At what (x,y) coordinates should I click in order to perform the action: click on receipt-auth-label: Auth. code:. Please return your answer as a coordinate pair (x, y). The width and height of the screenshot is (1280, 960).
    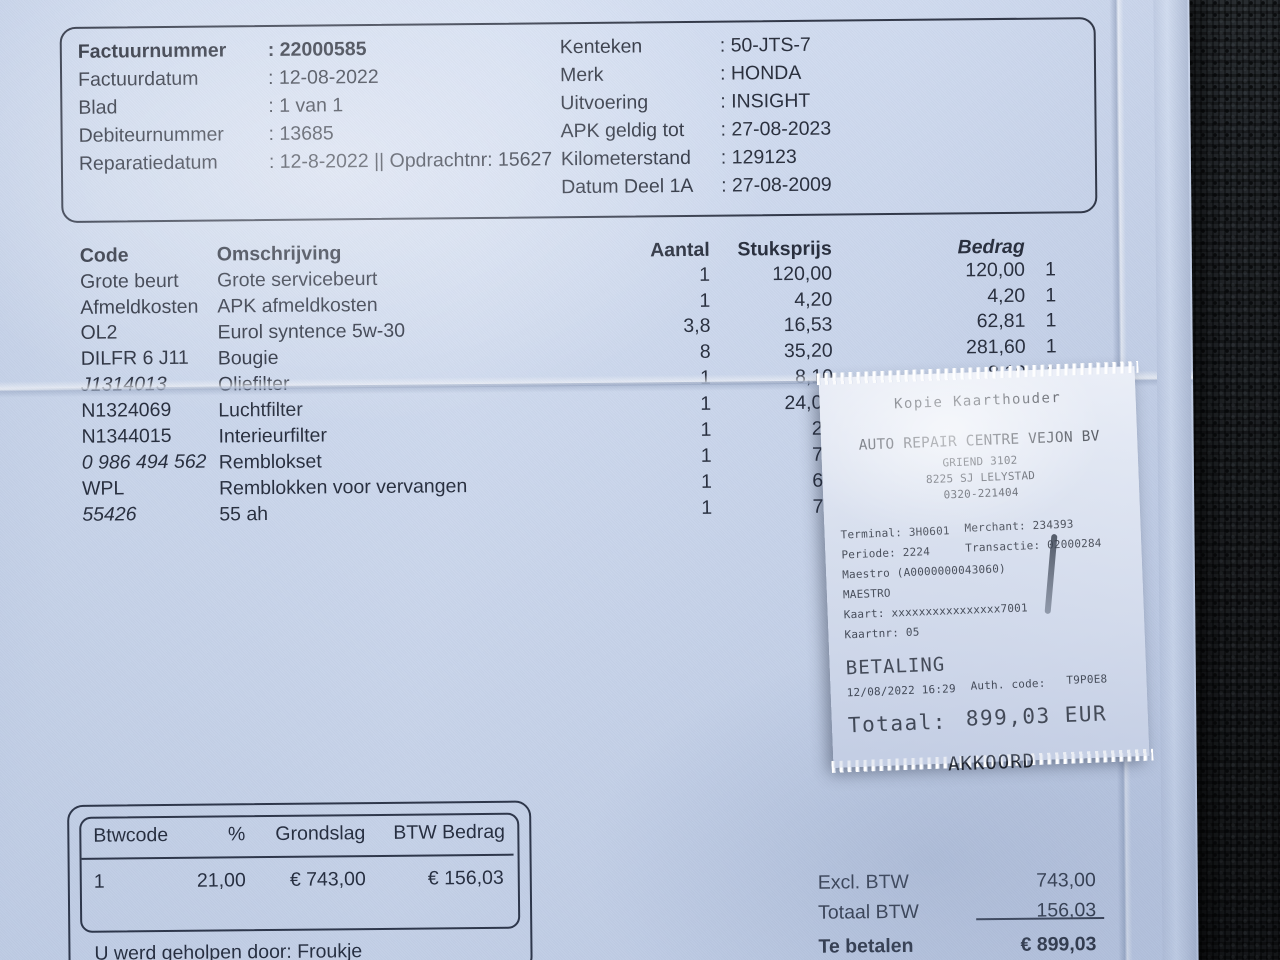
    Looking at the image, I should click on (1008, 684).